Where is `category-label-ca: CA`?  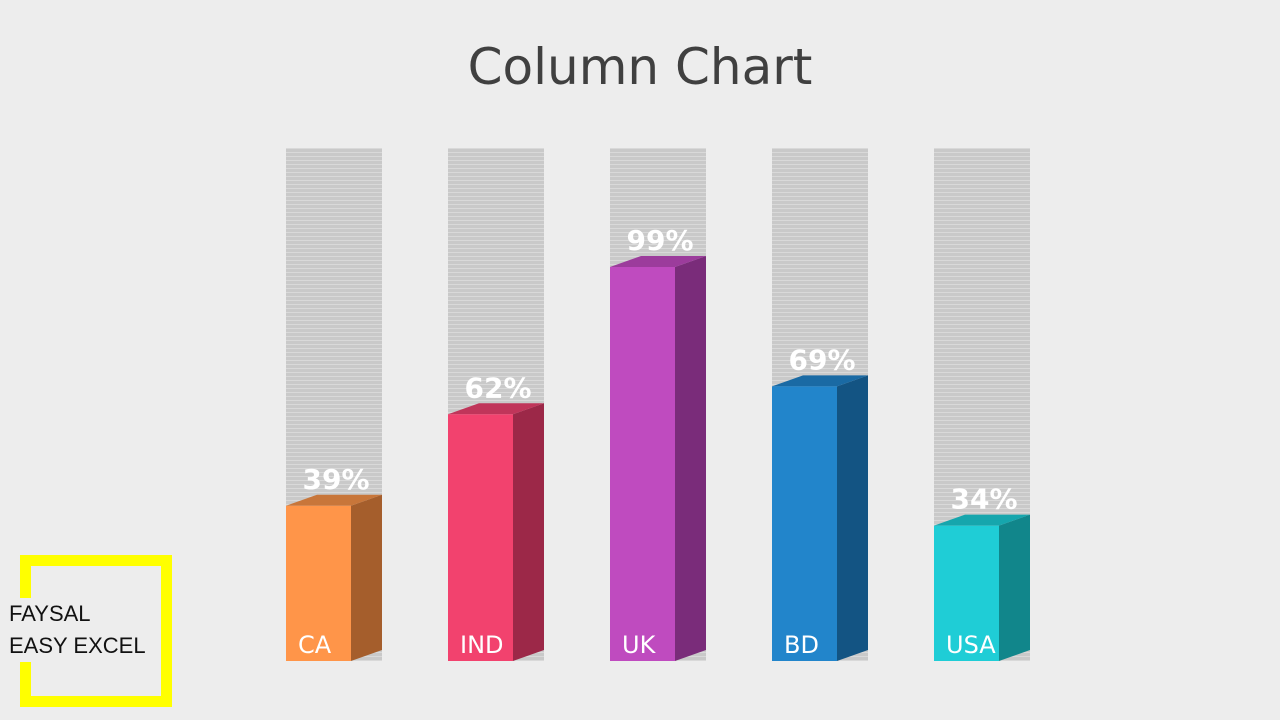 category-label-ca: CA is located at coordinates (315, 645).